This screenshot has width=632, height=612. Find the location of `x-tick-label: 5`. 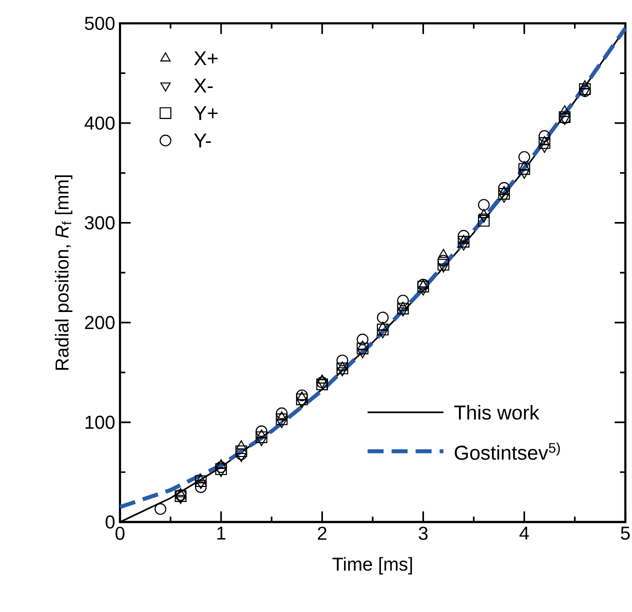

x-tick-label: 5 is located at coordinates (625, 533).